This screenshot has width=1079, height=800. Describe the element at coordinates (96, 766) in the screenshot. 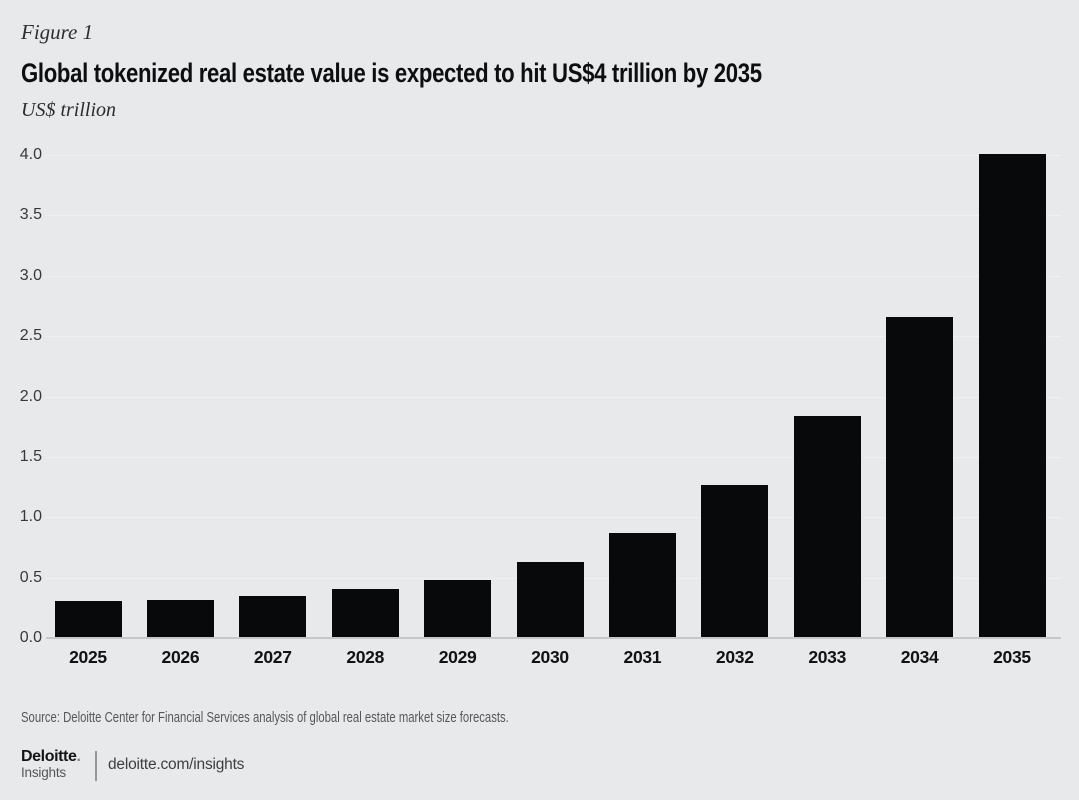

I see `logo-divider` at that location.